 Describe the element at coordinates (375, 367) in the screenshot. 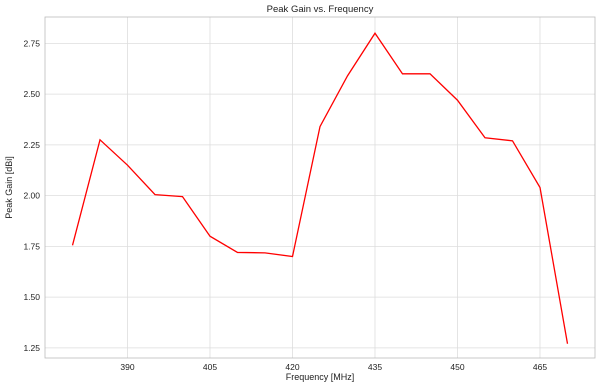

I see `x-tick-label: 435` at that location.